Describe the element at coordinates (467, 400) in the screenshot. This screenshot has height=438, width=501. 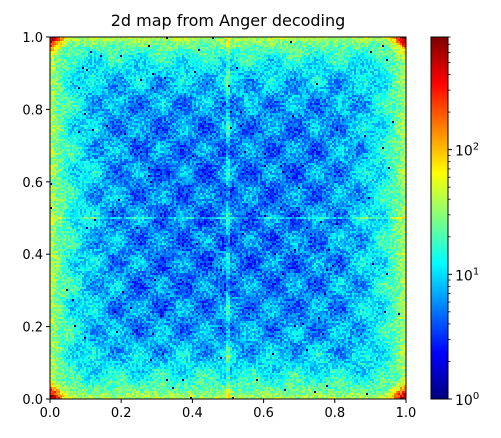
I see `colorbar-tick-label: 10⁰` at that location.